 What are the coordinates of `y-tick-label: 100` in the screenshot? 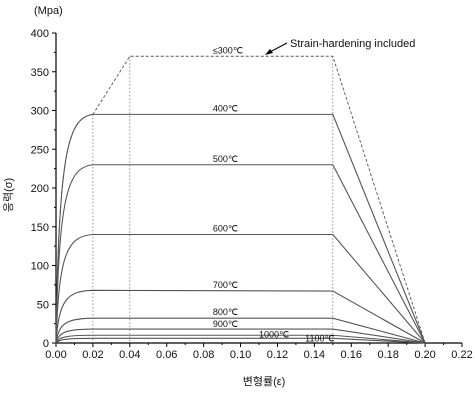 It's located at (40, 267).